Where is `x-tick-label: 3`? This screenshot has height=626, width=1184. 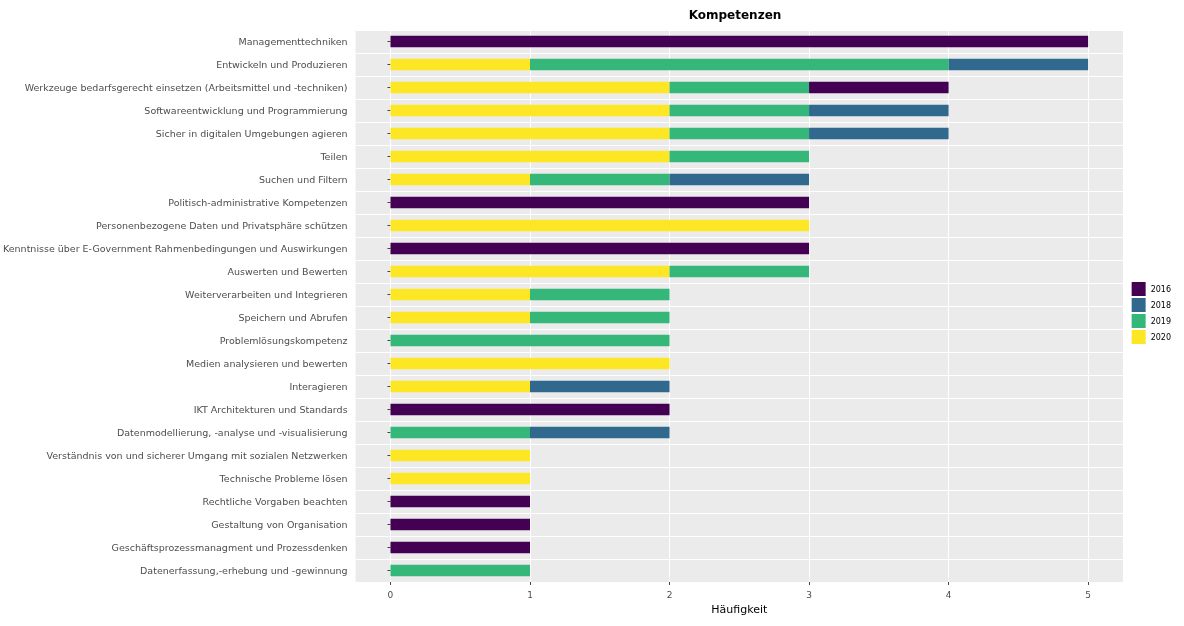 x-tick-label: 3 is located at coordinates (809, 594).